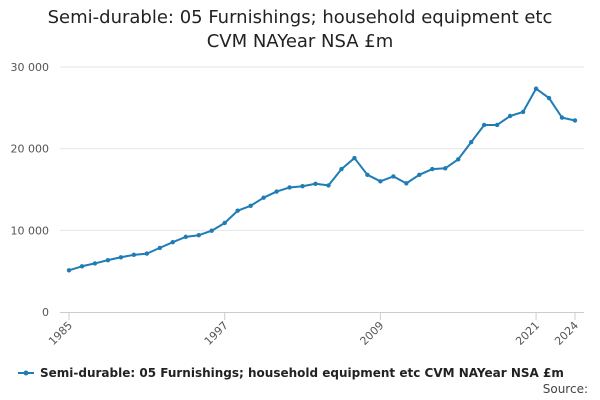  Describe the element at coordinates (60, 333) in the screenshot. I see `x-tick-label: 1985` at that location.